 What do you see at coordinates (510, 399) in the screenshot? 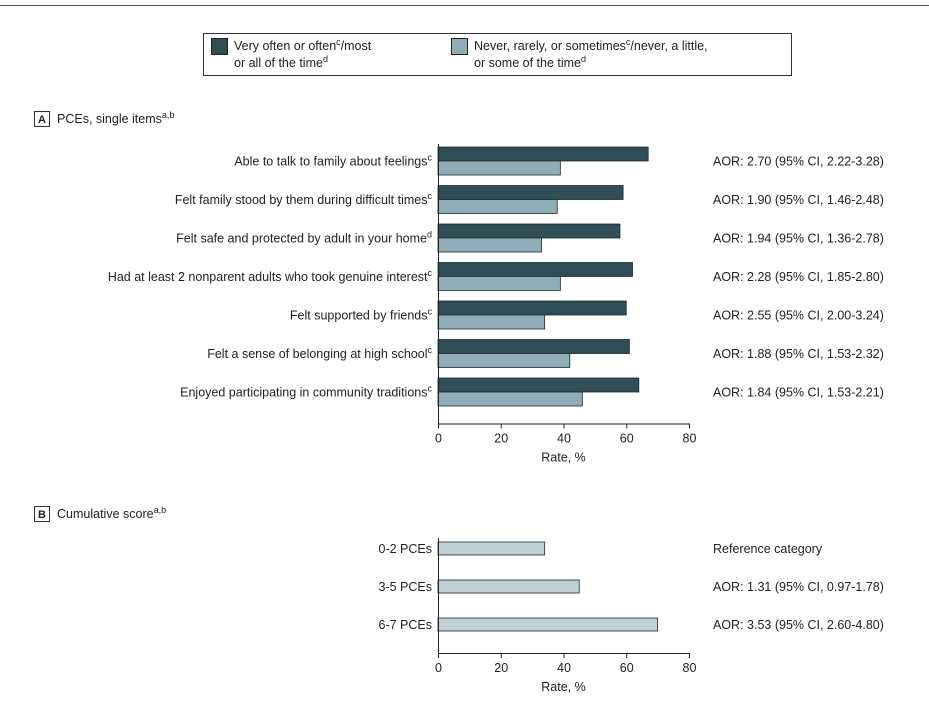
I see `bar-a-6-s1` at bounding box center [510, 399].